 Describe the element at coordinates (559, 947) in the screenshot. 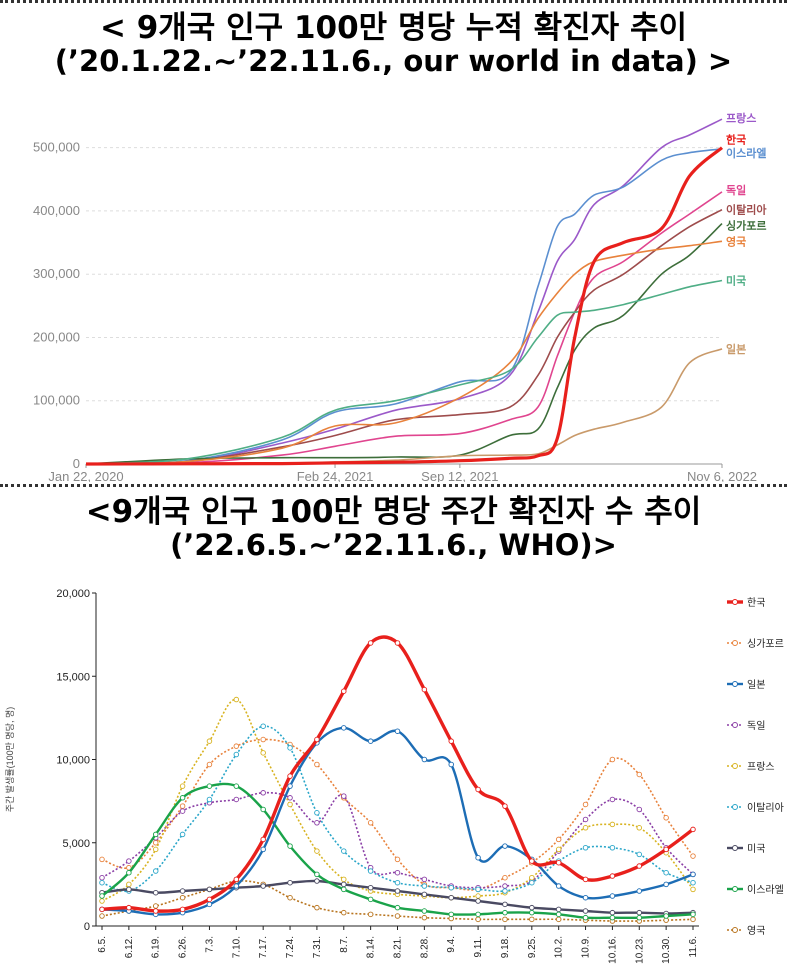

I see `x-tick-label: 10.2.` at that location.